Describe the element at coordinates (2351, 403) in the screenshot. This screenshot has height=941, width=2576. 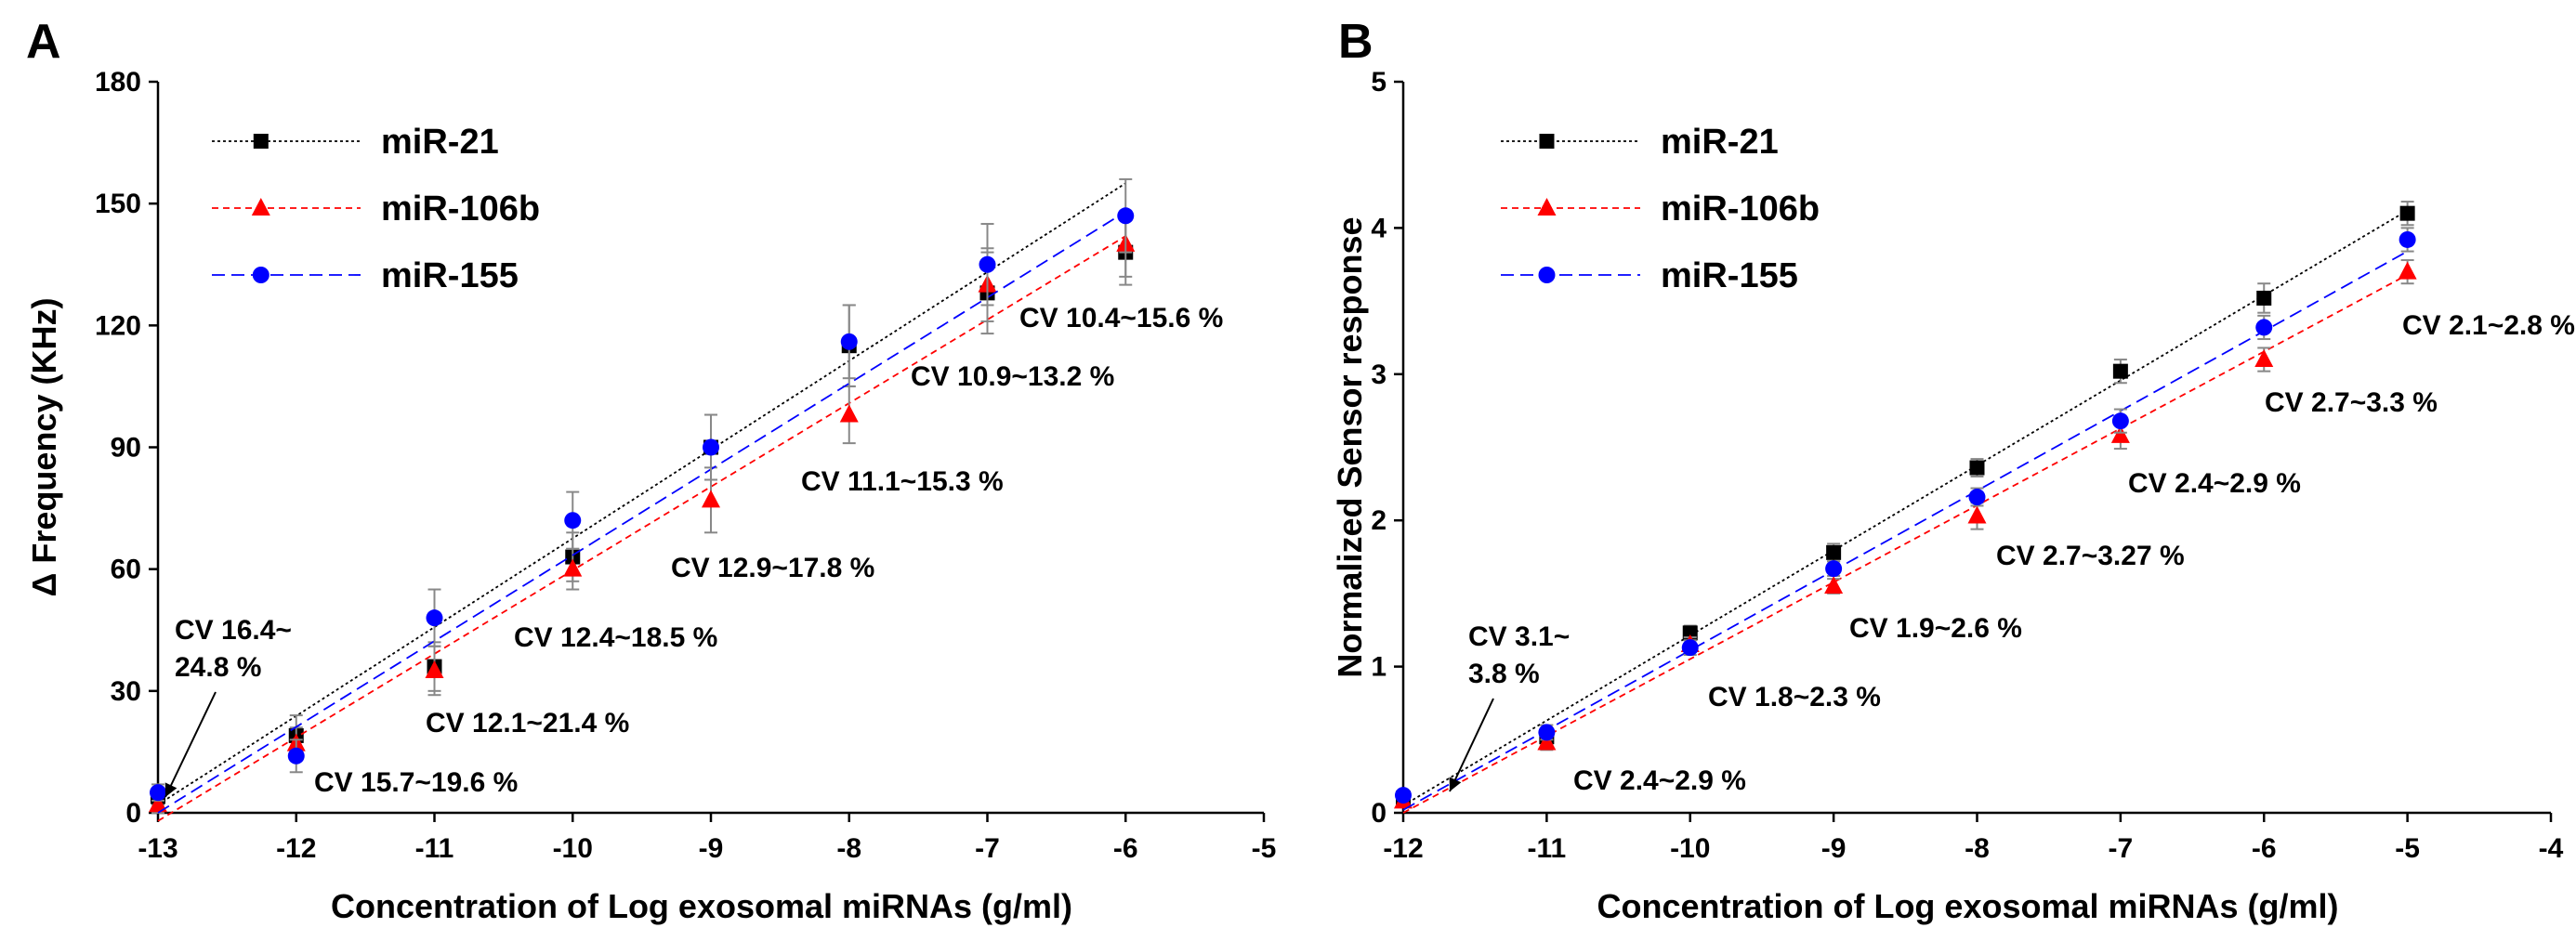
I see `cv-annotation: CV 2.7~3.3 %` at that location.